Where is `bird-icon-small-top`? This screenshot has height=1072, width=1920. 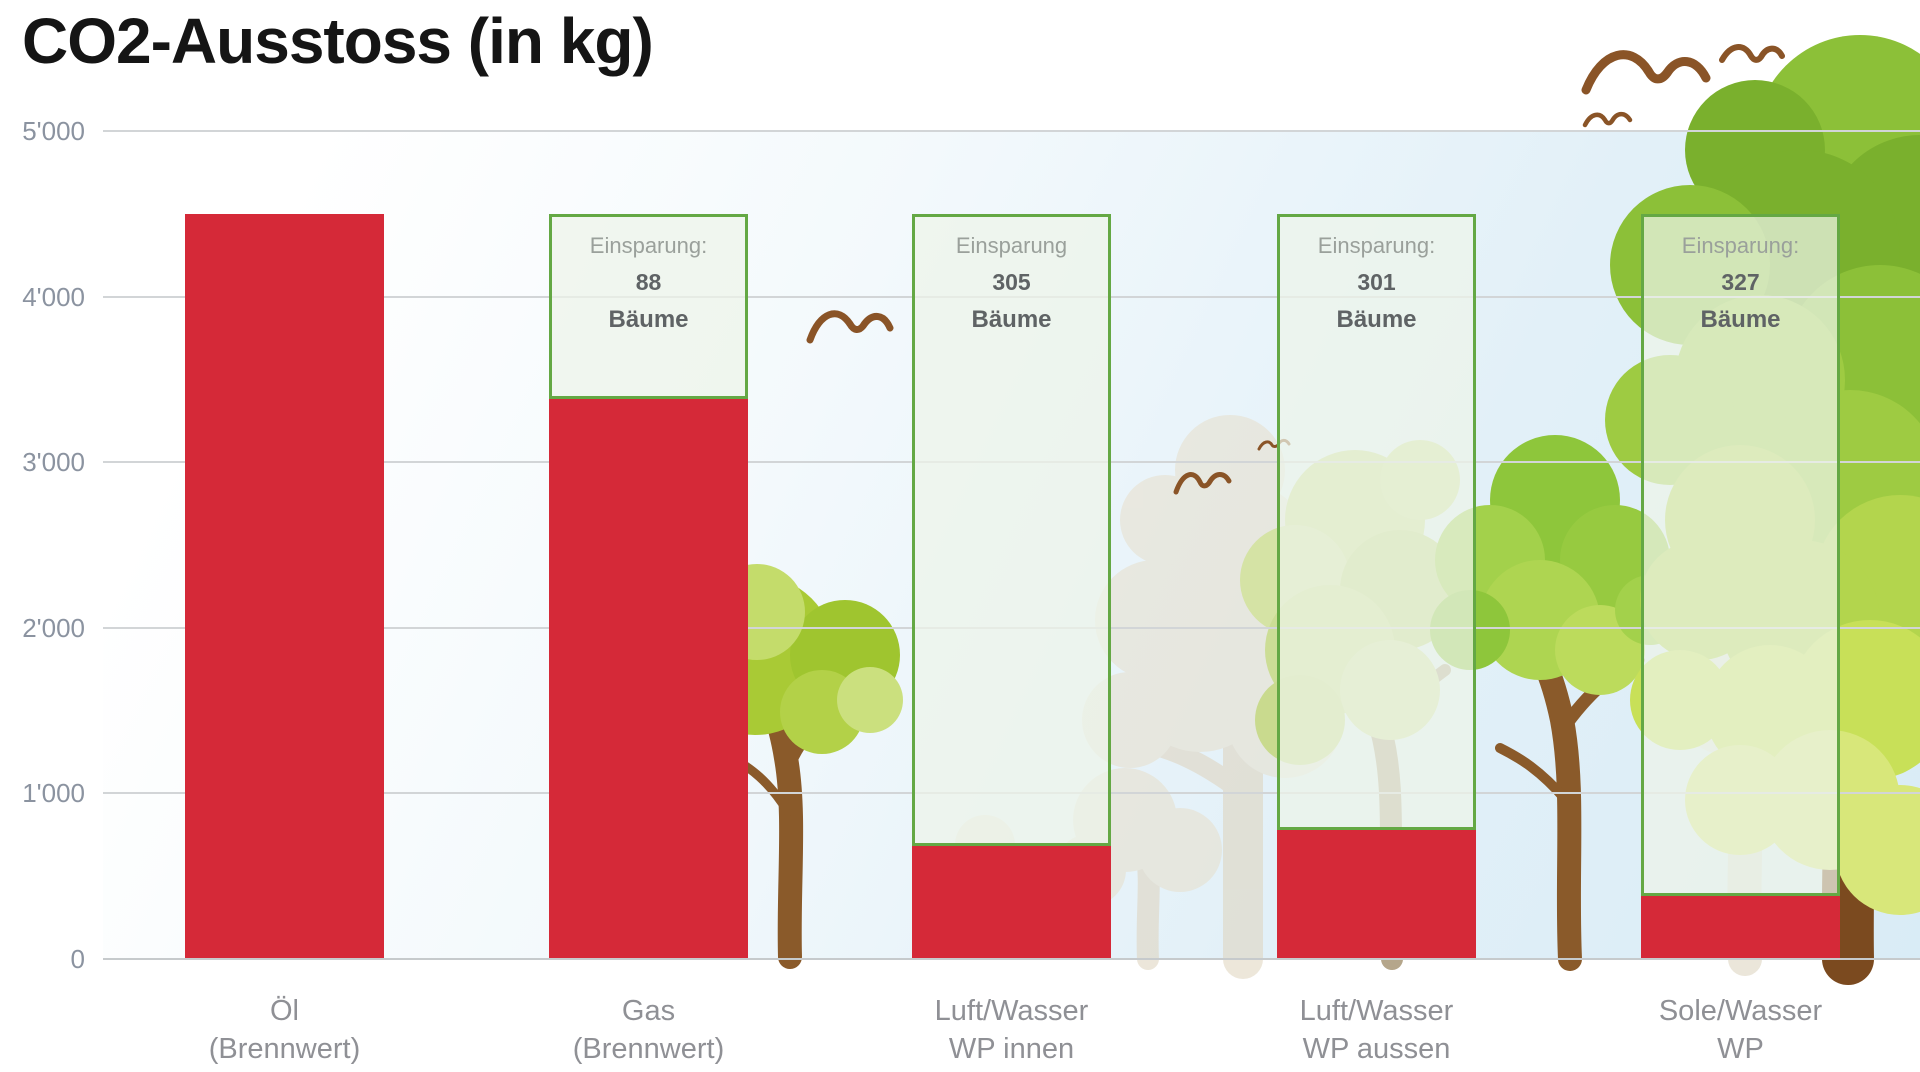 bird-icon-small-top is located at coordinates (1607, 119).